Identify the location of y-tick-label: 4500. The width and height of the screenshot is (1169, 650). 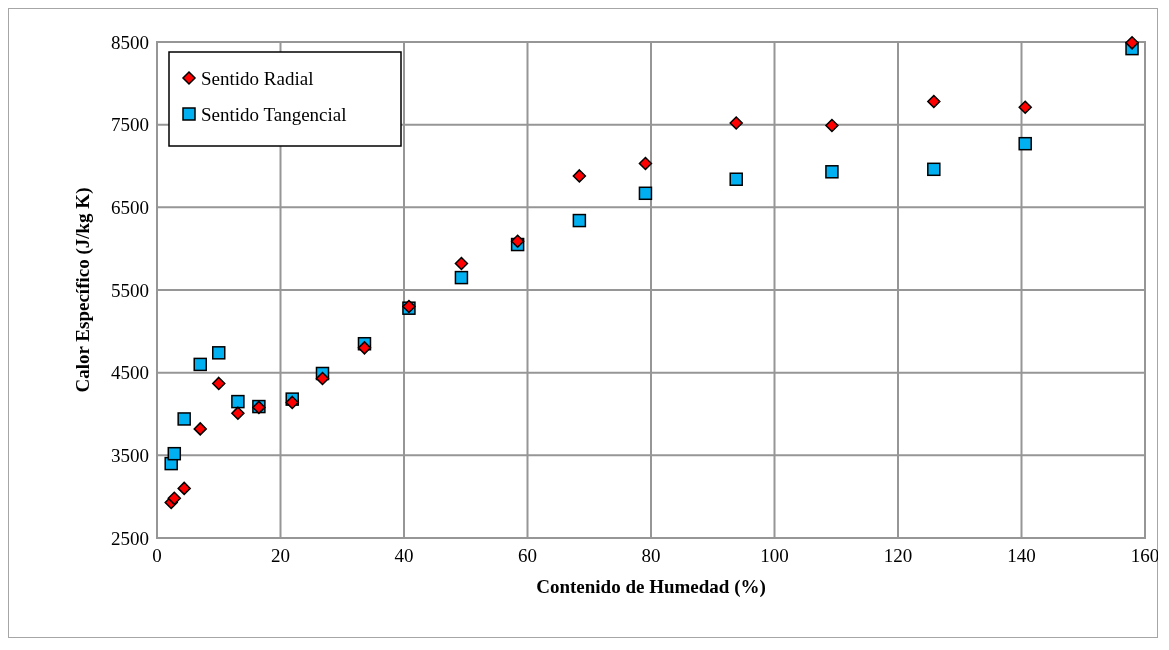
(130, 373).